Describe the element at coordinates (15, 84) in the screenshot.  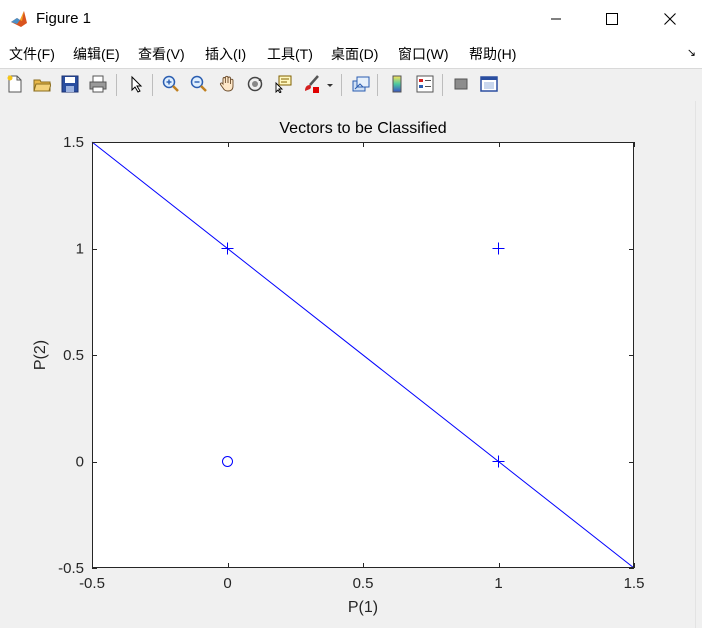
I see `new-figure-icon` at that location.